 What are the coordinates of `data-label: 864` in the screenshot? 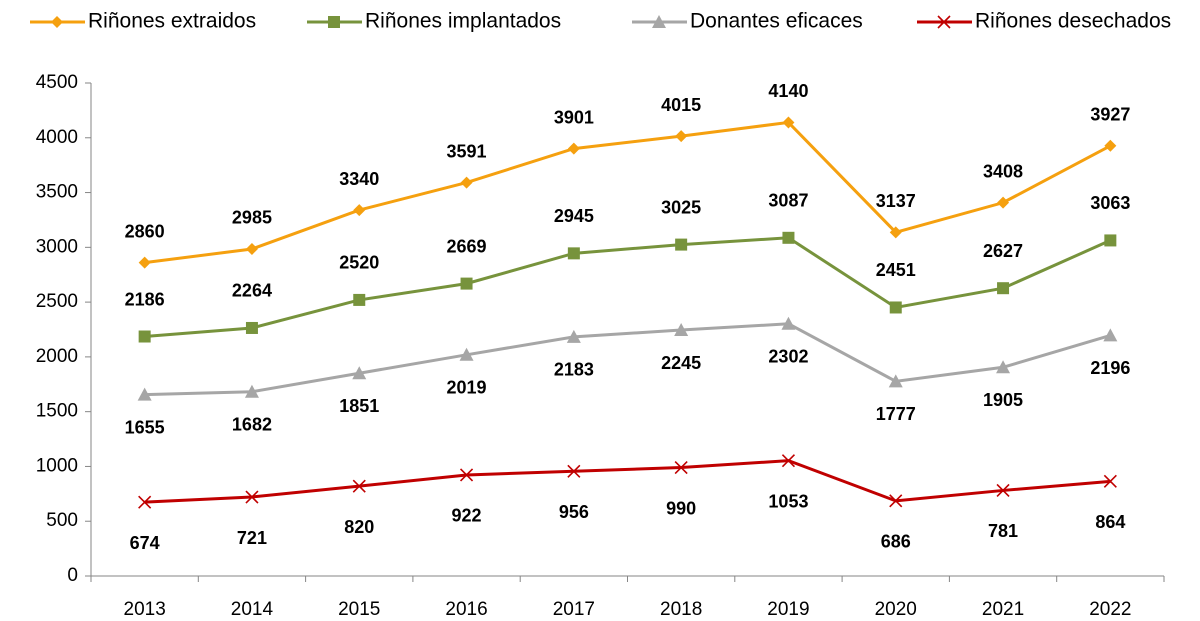 It's located at (1110, 522).